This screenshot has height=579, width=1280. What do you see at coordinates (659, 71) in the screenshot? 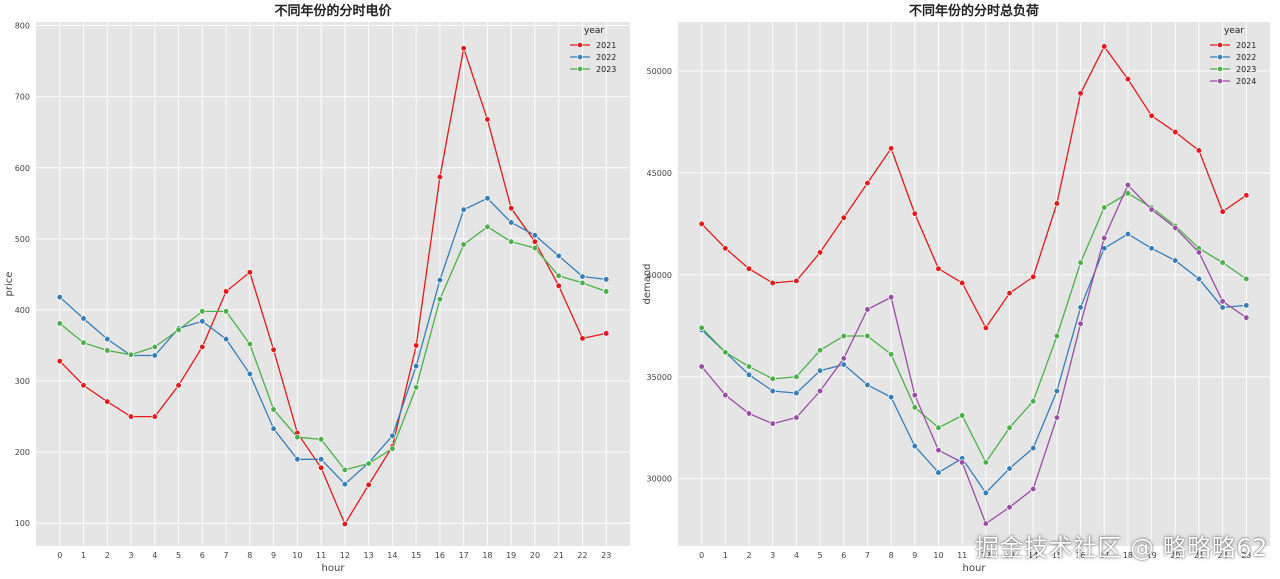
I see `chart-1-y-tick-label: 50000` at bounding box center [659, 71].